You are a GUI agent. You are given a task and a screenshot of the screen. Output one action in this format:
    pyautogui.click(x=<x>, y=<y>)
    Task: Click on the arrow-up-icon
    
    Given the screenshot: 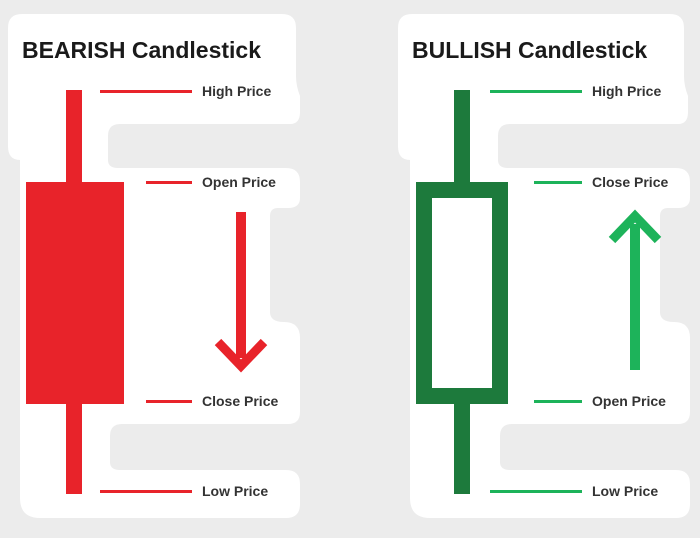 What is the action you would take?
    pyautogui.click(x=635, y=289)
    